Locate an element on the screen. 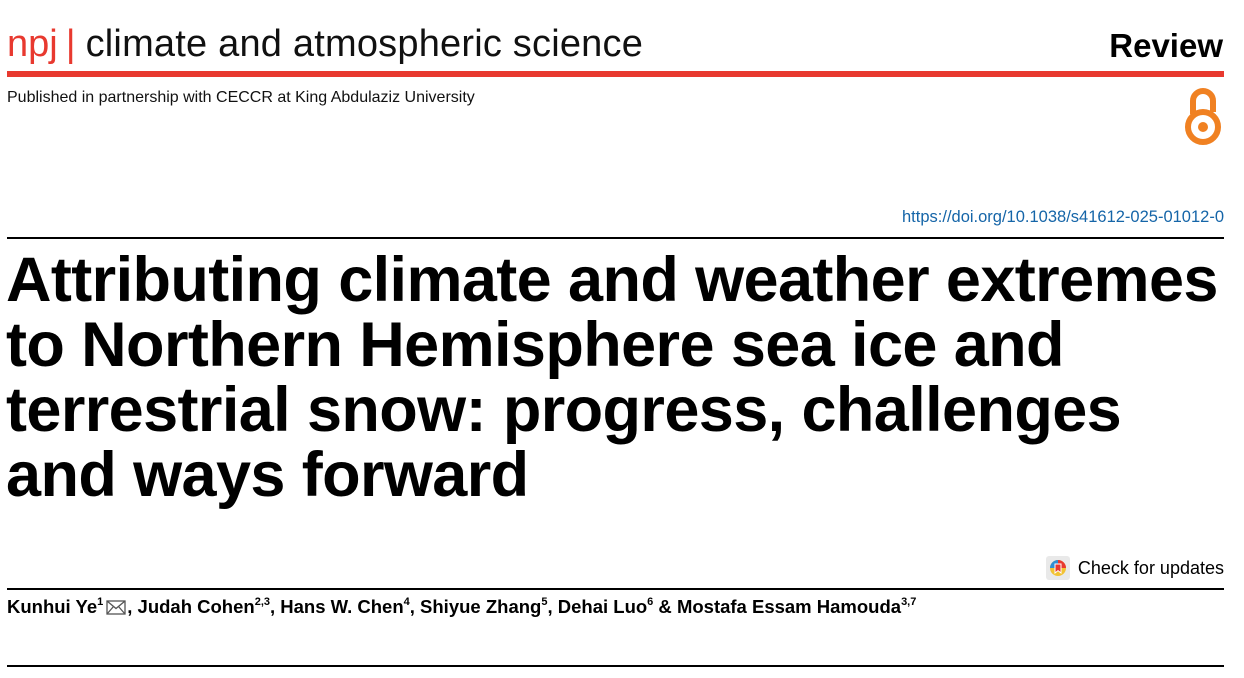 The width and height of the screenshot is (1244, 678). affiliation-marker: 1 is located at coordinates (100, 602).